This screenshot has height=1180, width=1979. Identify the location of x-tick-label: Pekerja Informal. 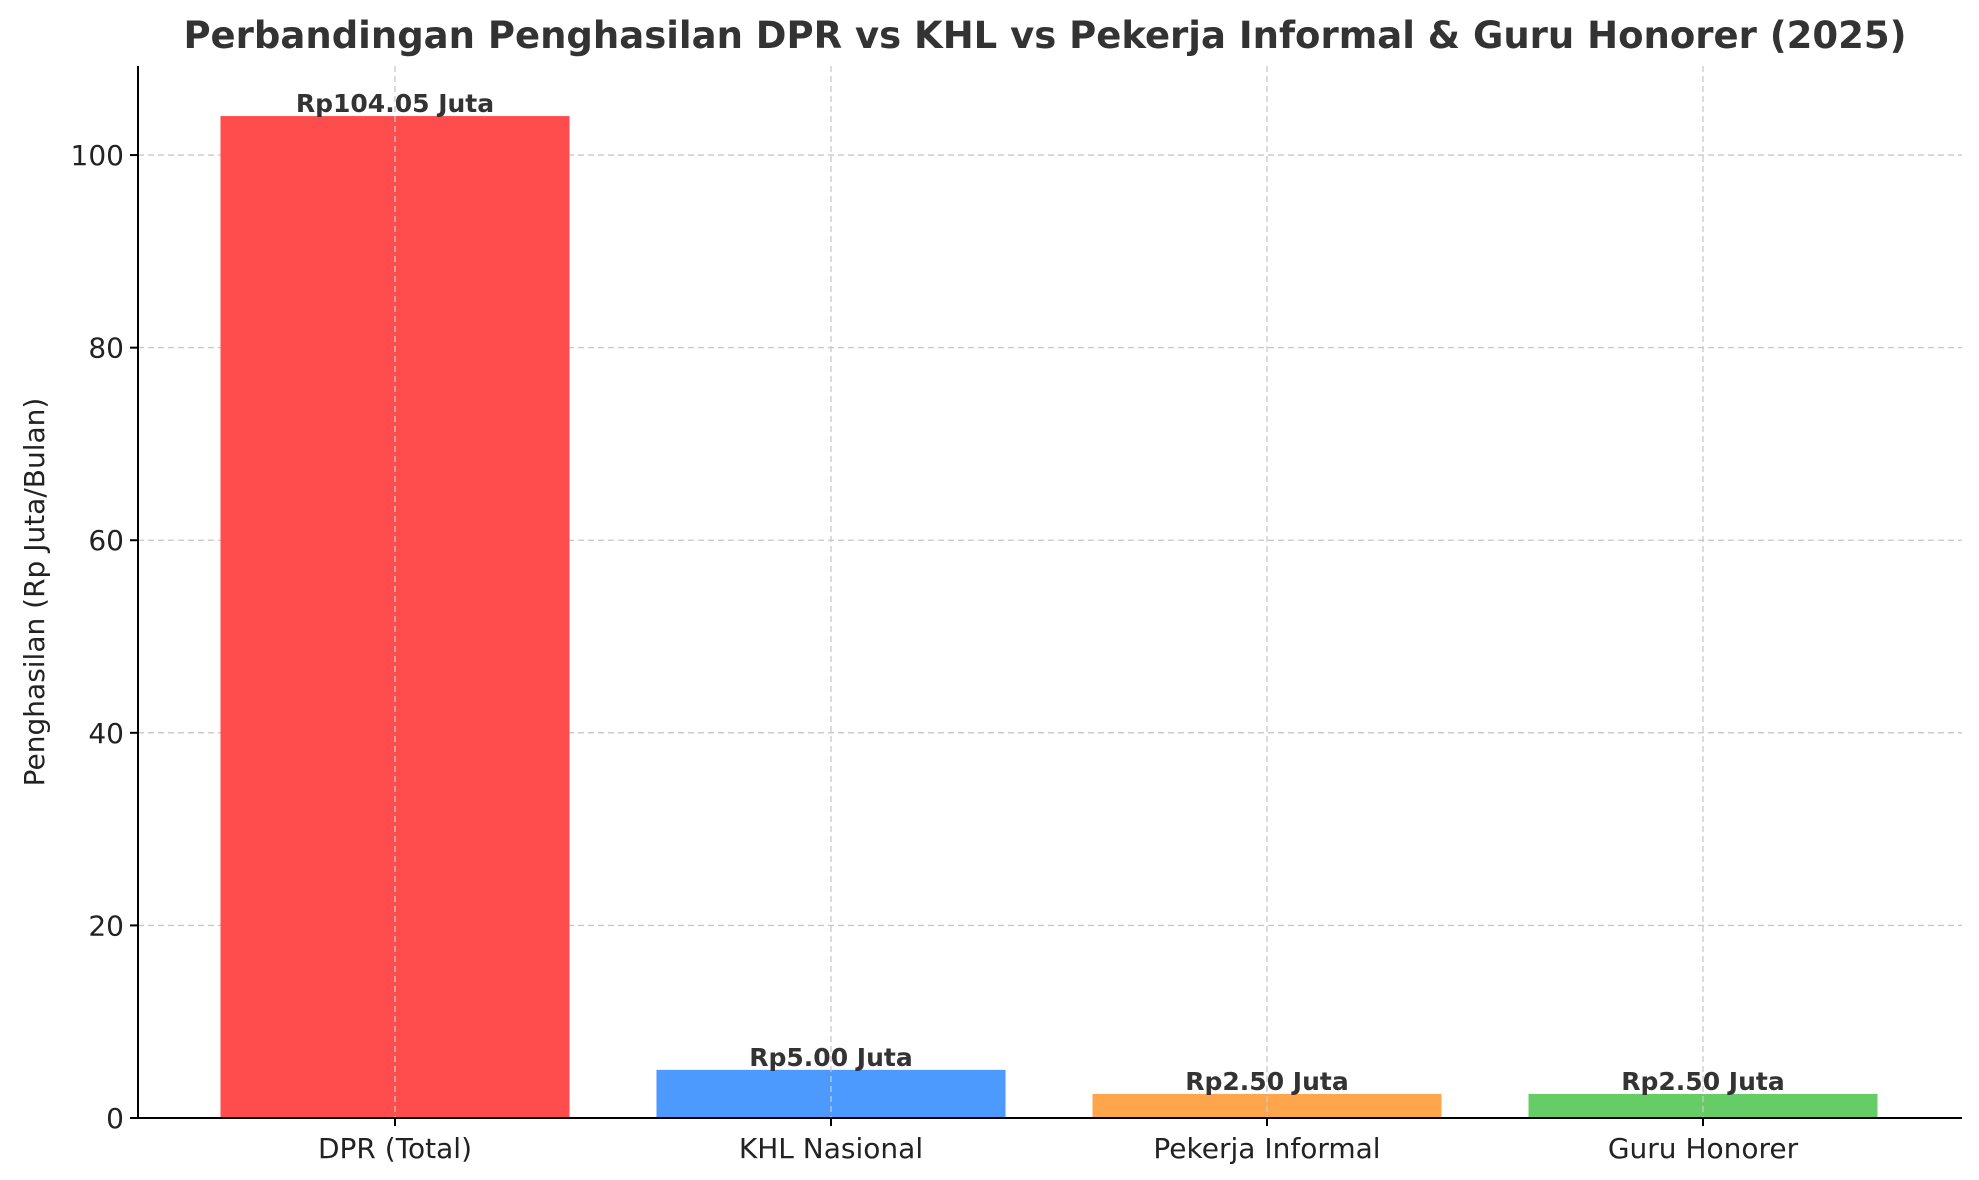
(1266, 1148).